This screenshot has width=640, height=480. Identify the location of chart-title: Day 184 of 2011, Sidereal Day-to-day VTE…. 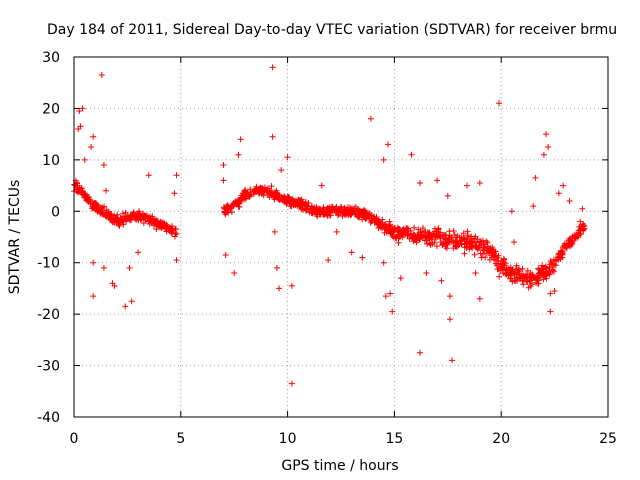
(332, 30).